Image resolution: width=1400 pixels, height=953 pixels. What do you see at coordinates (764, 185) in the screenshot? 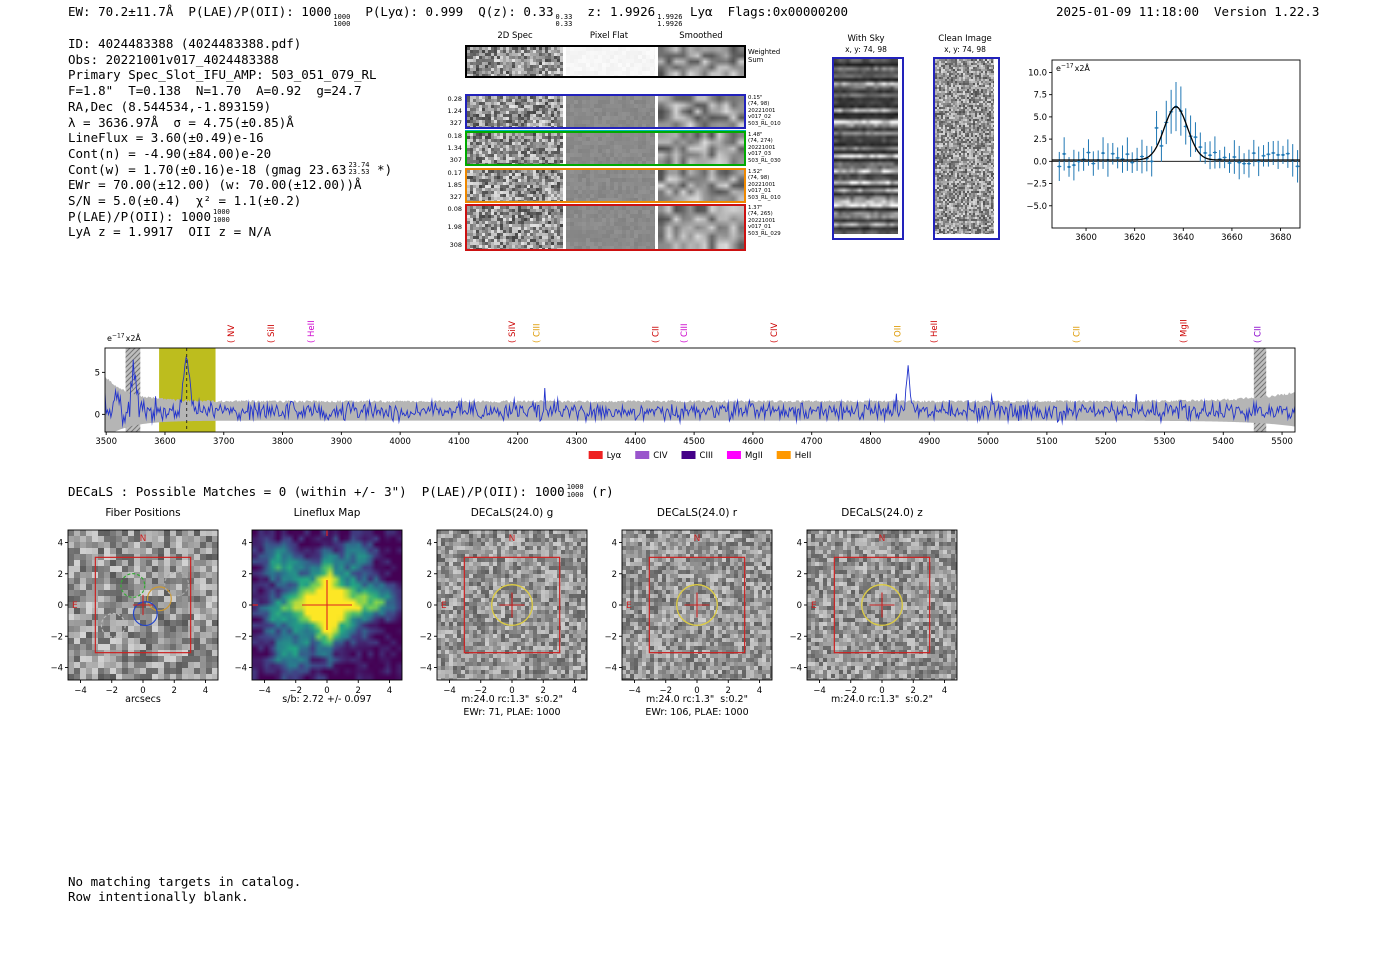
I see `spec2d-row-3-right-labels: 1.52" (74, 98) 20221001 v017_01 503_RL_010` at bounding box center [764, 185].